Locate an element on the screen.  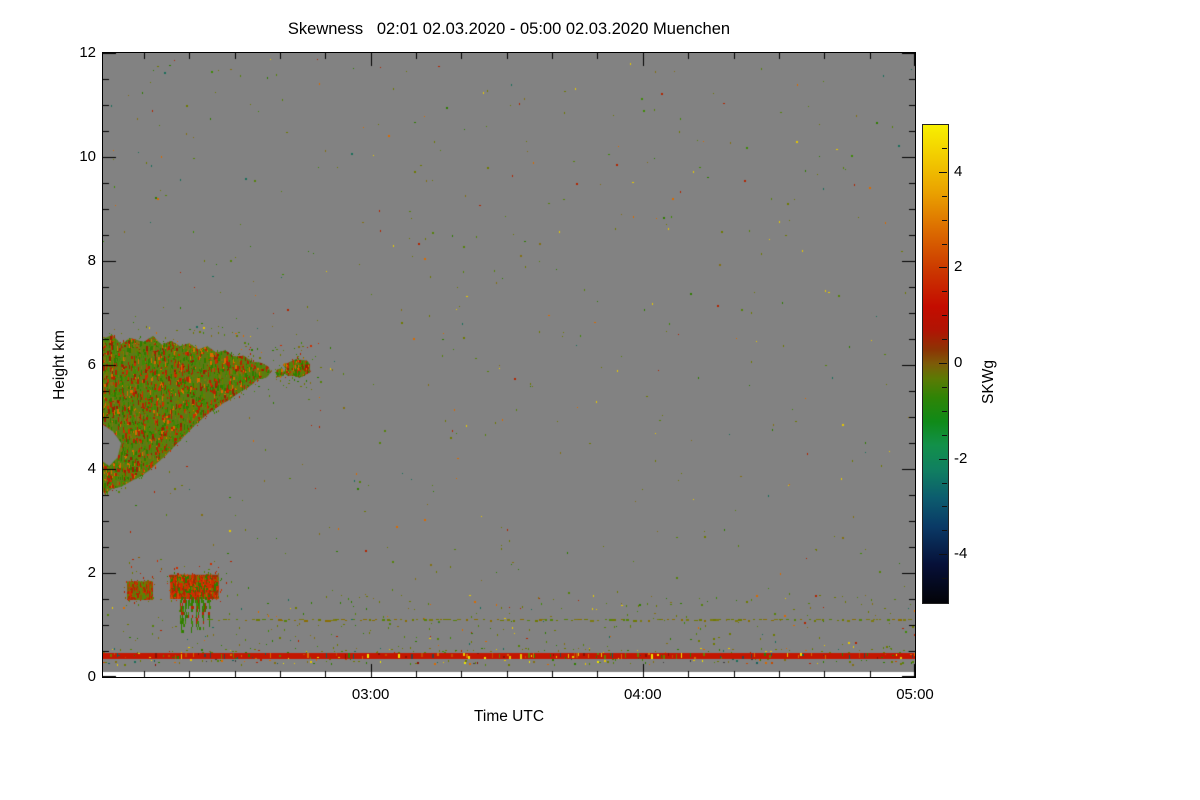
y-tick-label: 2 is located at coordinates (91, 572).